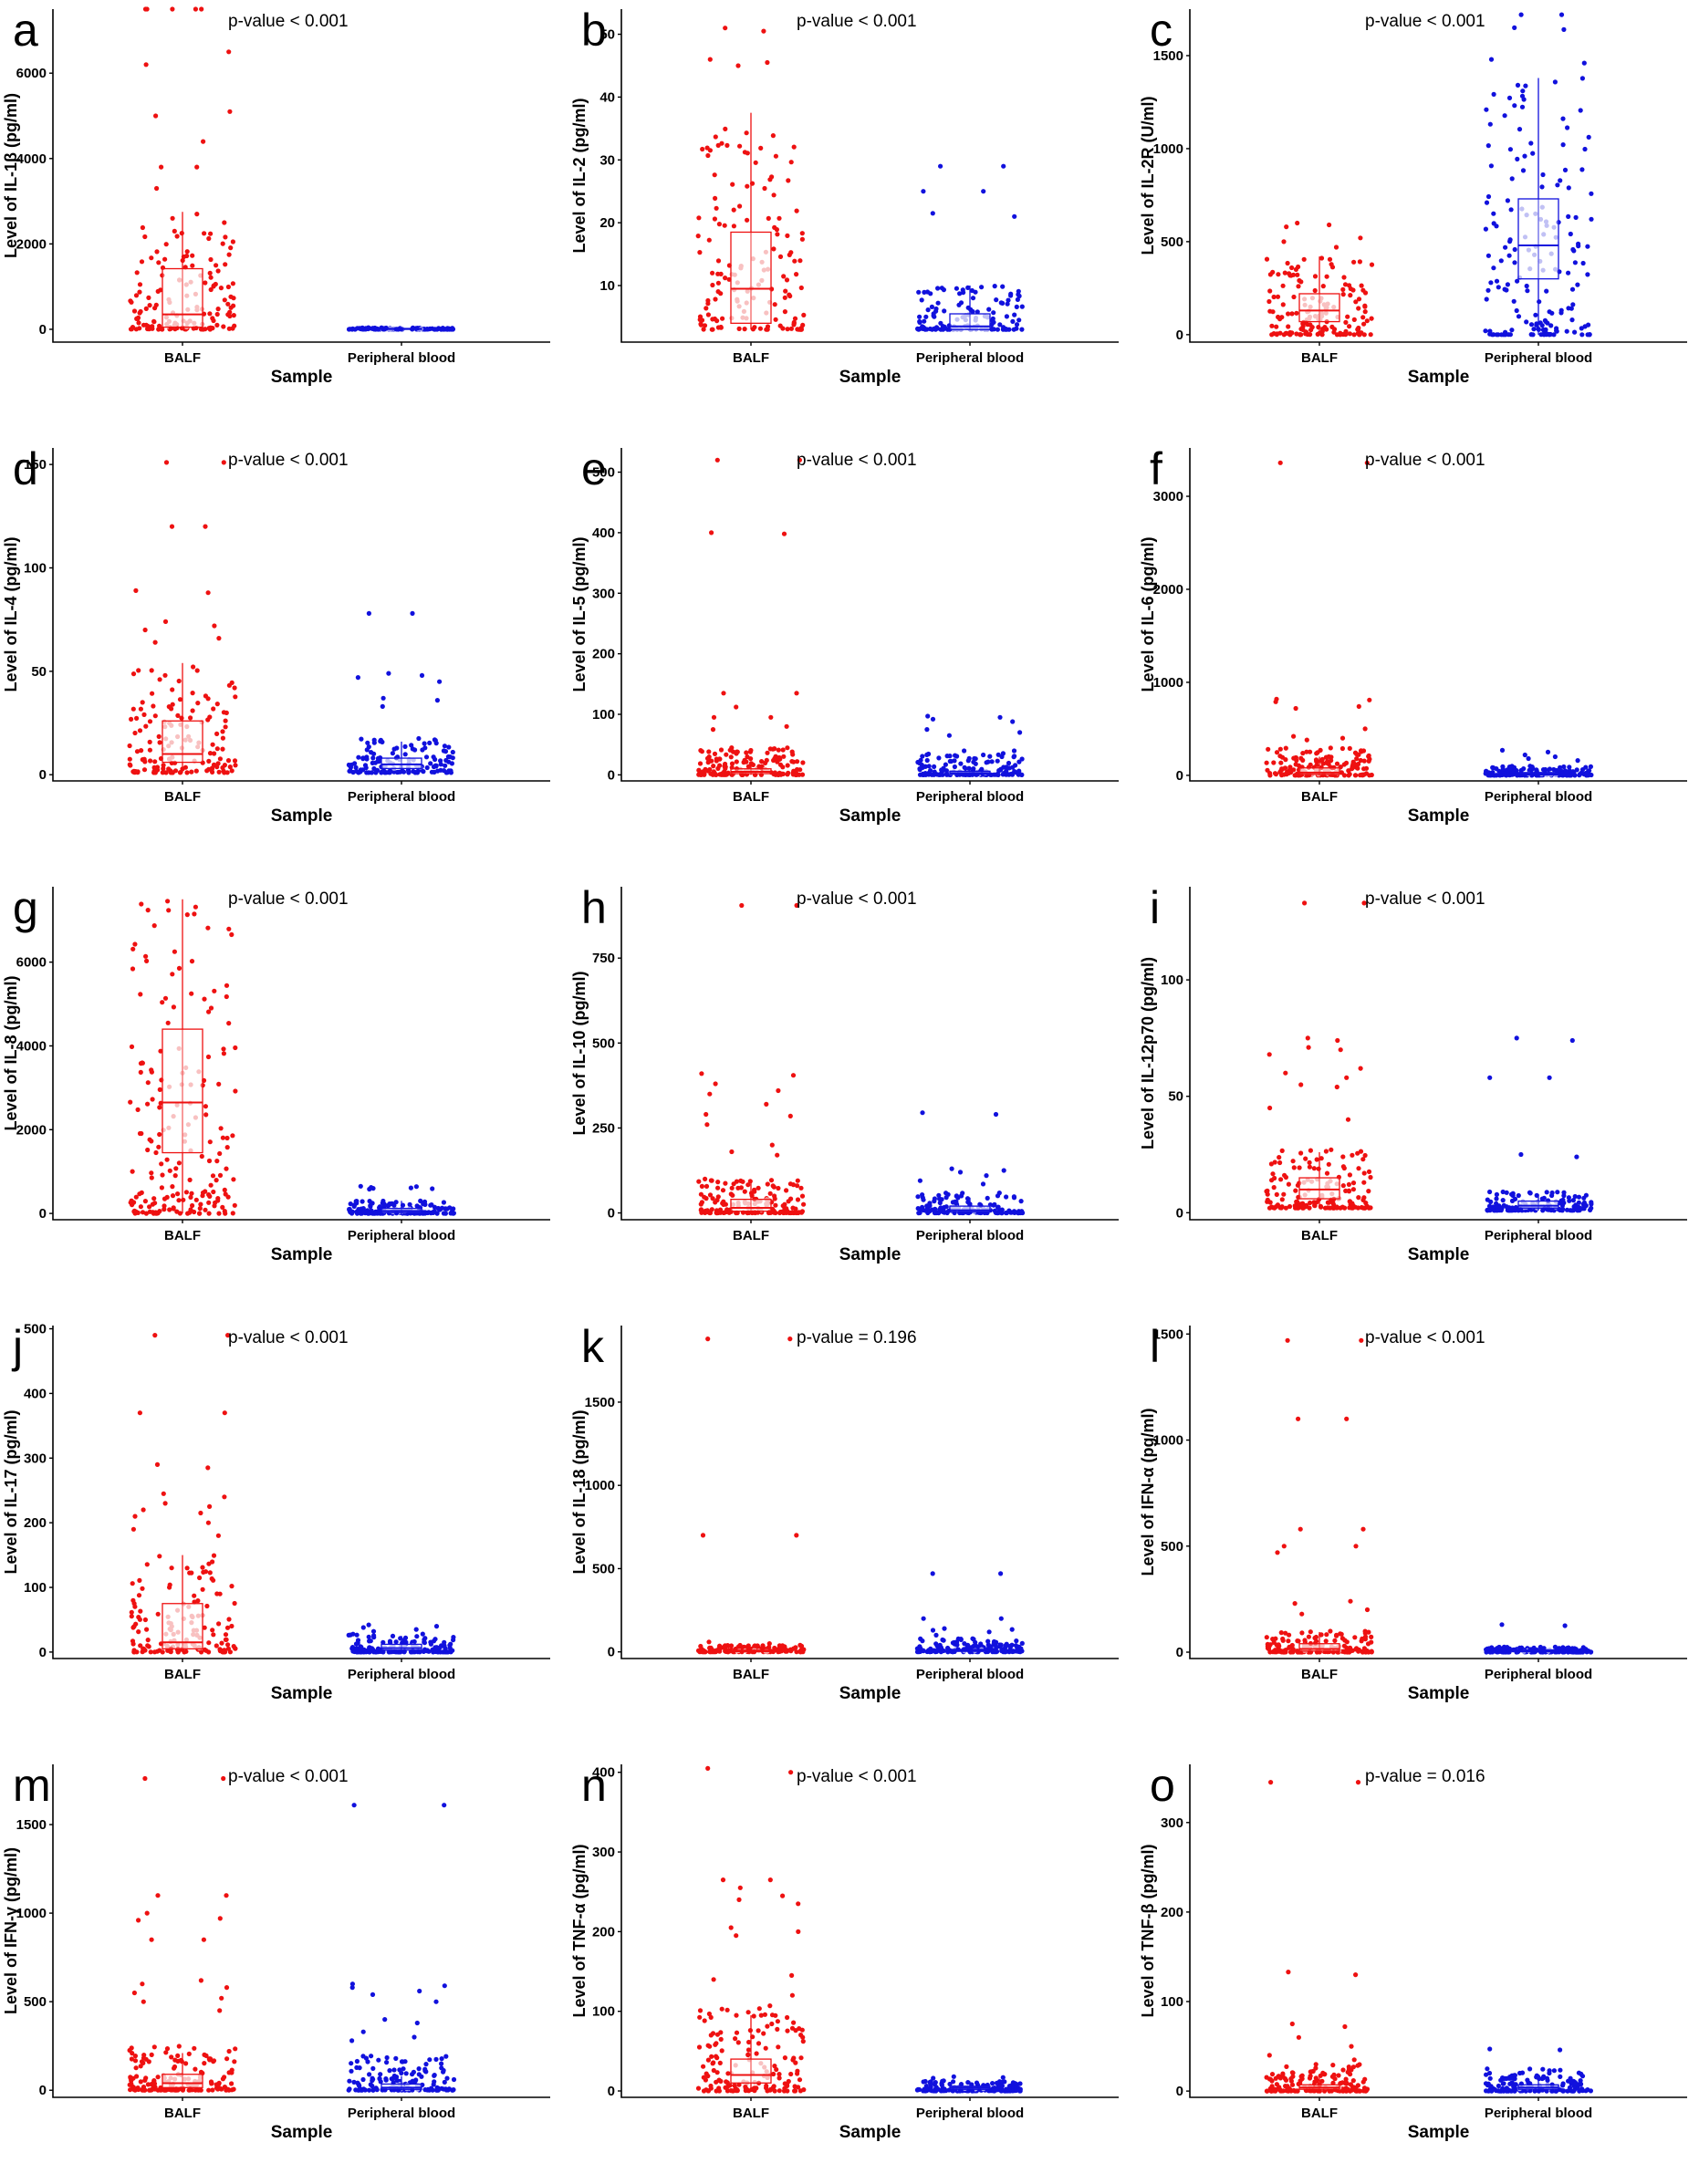  Describe the element at coordinates (611, 2091) in the screenshot. I see `y-tick-label: 0` at that location.